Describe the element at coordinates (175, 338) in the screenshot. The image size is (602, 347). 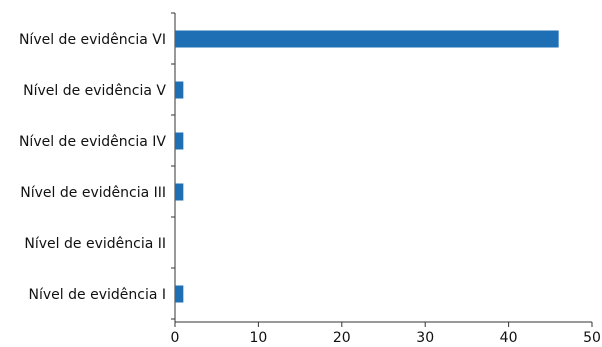
I see `x-tick-label: 0` at that location.